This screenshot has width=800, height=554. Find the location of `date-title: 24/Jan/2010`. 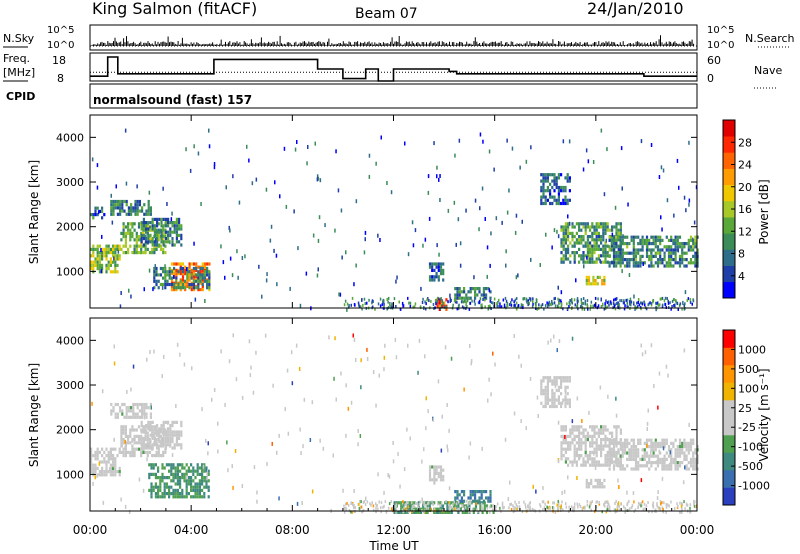

date-title: 24/Jan/2010 is located at coordinates (635, 9).